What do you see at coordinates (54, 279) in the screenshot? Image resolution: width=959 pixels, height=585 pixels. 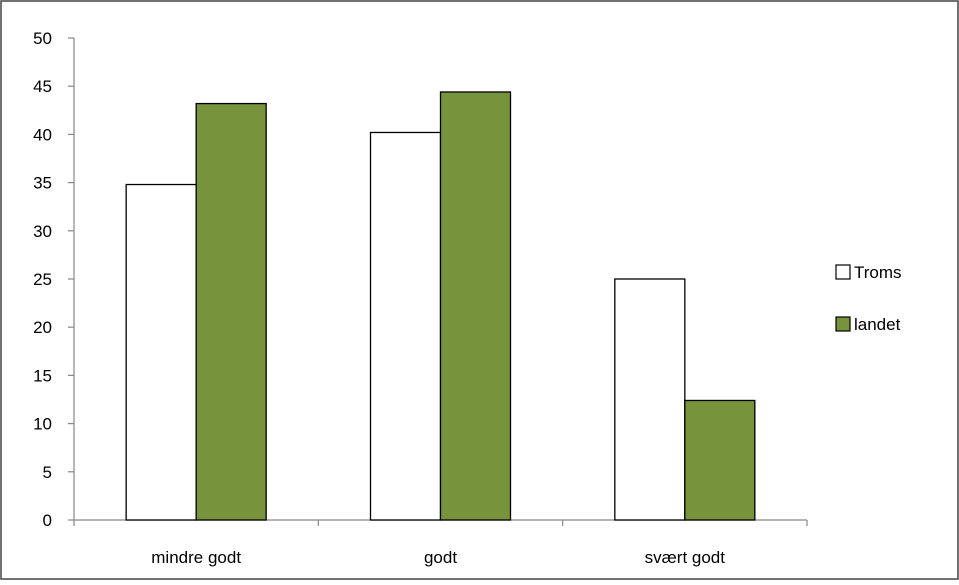 I see `y-axis: 0 5 10 15 20 25 30 35 40 45 50` at bounding box center [54, 279].